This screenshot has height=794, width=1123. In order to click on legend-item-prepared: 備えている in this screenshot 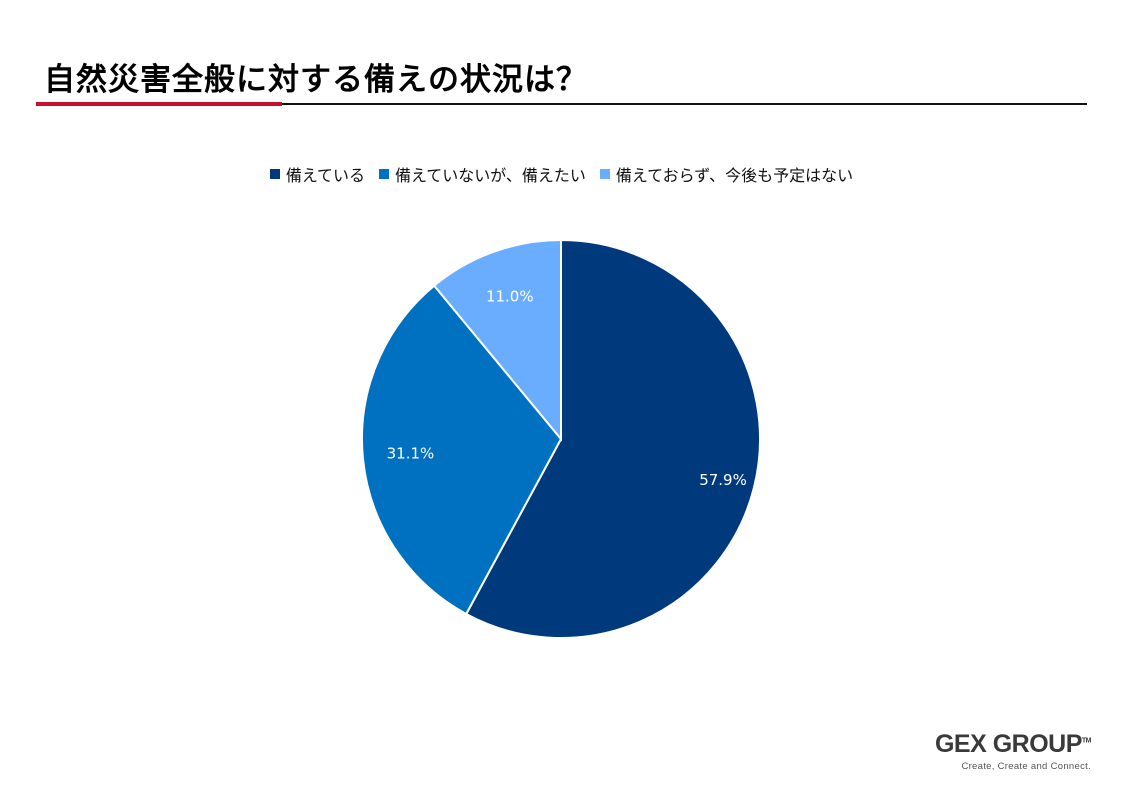, I will do `click(317, 174)`.